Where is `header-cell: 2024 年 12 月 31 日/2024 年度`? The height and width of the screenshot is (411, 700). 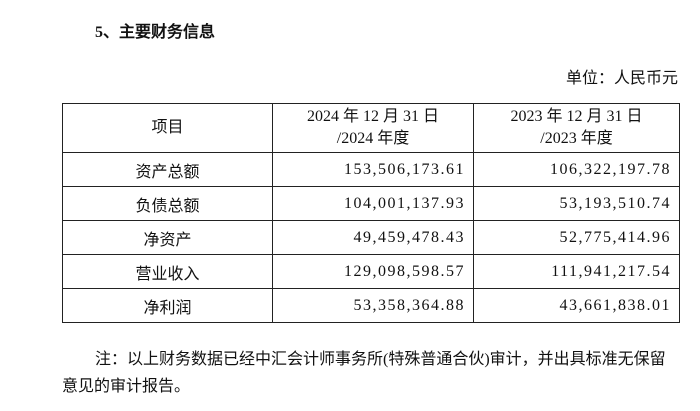
header-cell: 2024 年 12 月 31 日/2024 年度 is located at coordinates (373, 128).